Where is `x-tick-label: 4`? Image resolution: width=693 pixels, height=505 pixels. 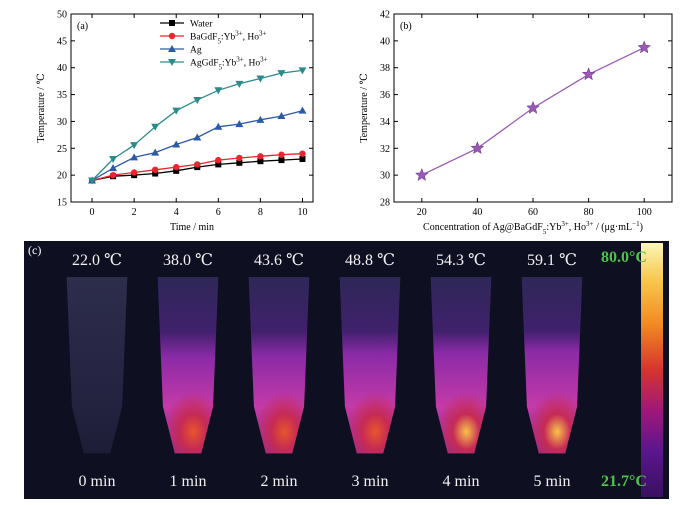 x-tick-label: 4 is located at coordinates (176, 212).